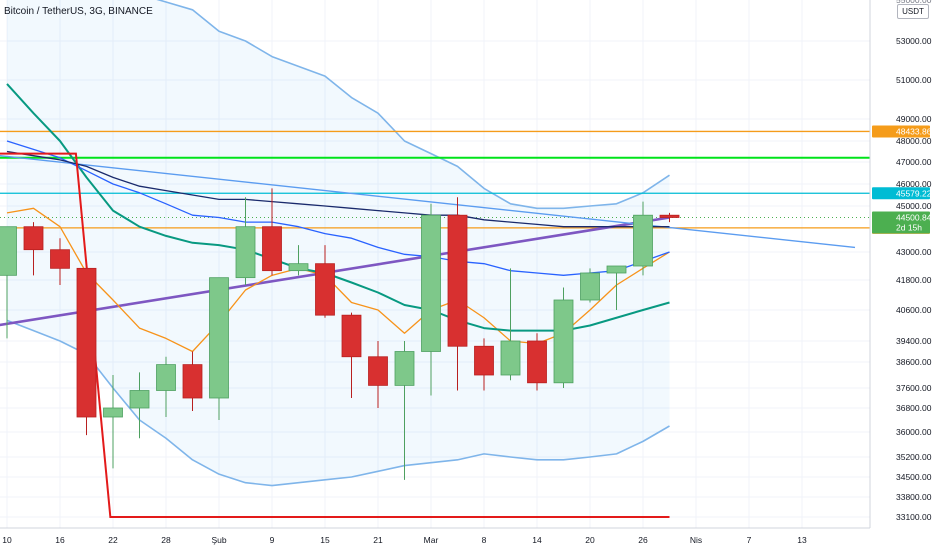 The height and width of the screenshot is (550, 932). Describe the element at coordinates (218, 540) in the screenshot. I see `x-tick-label: Şub` at that location.